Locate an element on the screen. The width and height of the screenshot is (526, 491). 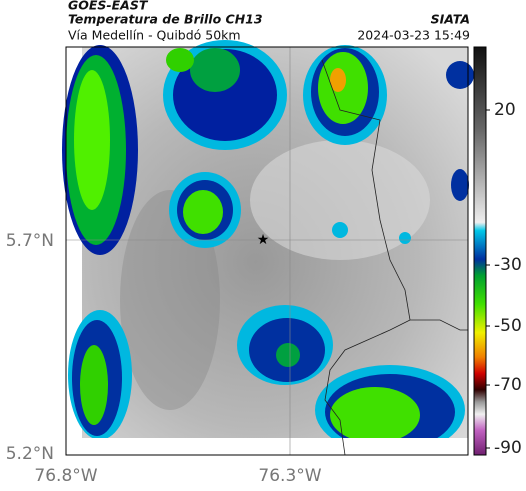
colorbar-label: 20 is located at coordinates (505, 110).